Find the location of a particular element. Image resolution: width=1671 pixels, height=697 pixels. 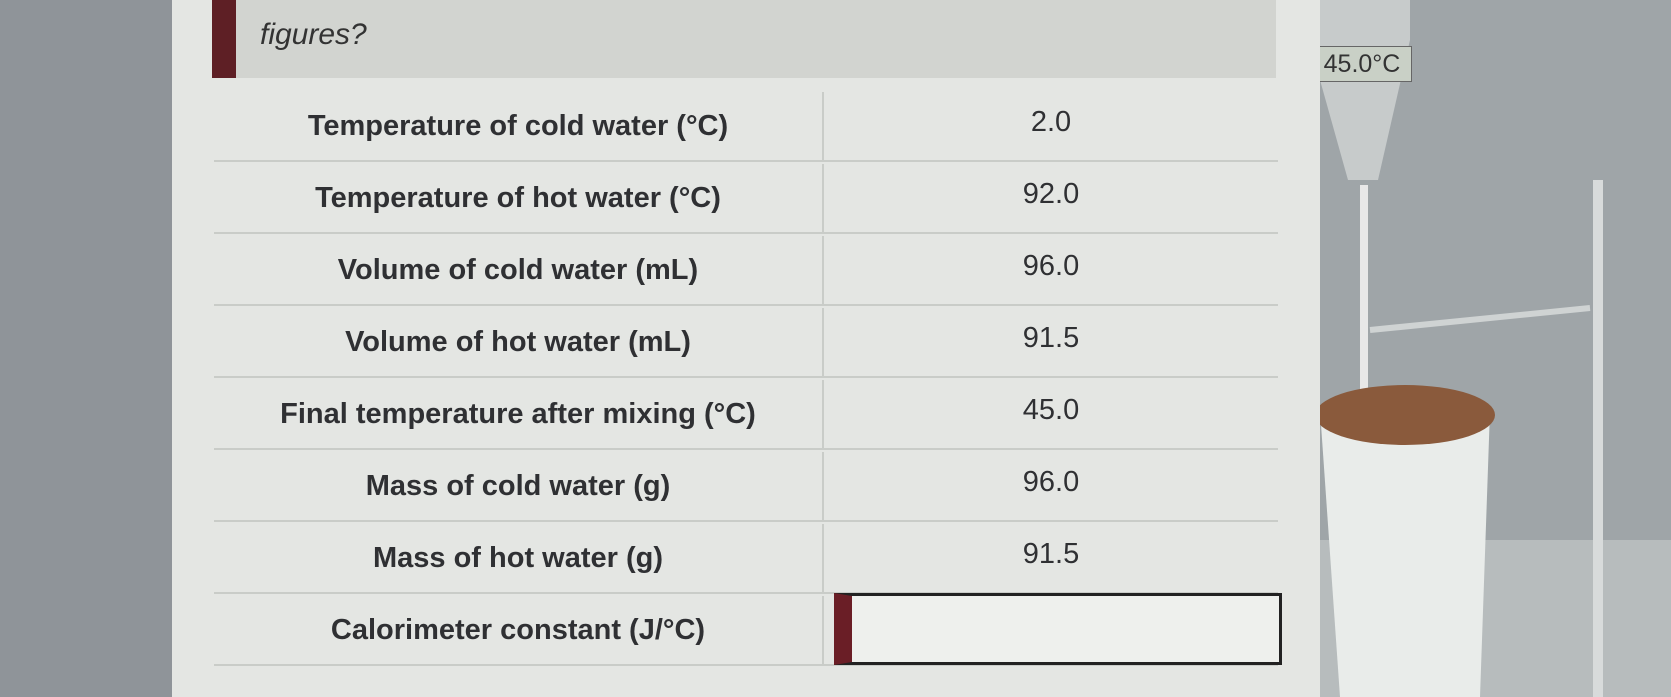

row-value: 92.0 is located at coordinates (1051, 194).